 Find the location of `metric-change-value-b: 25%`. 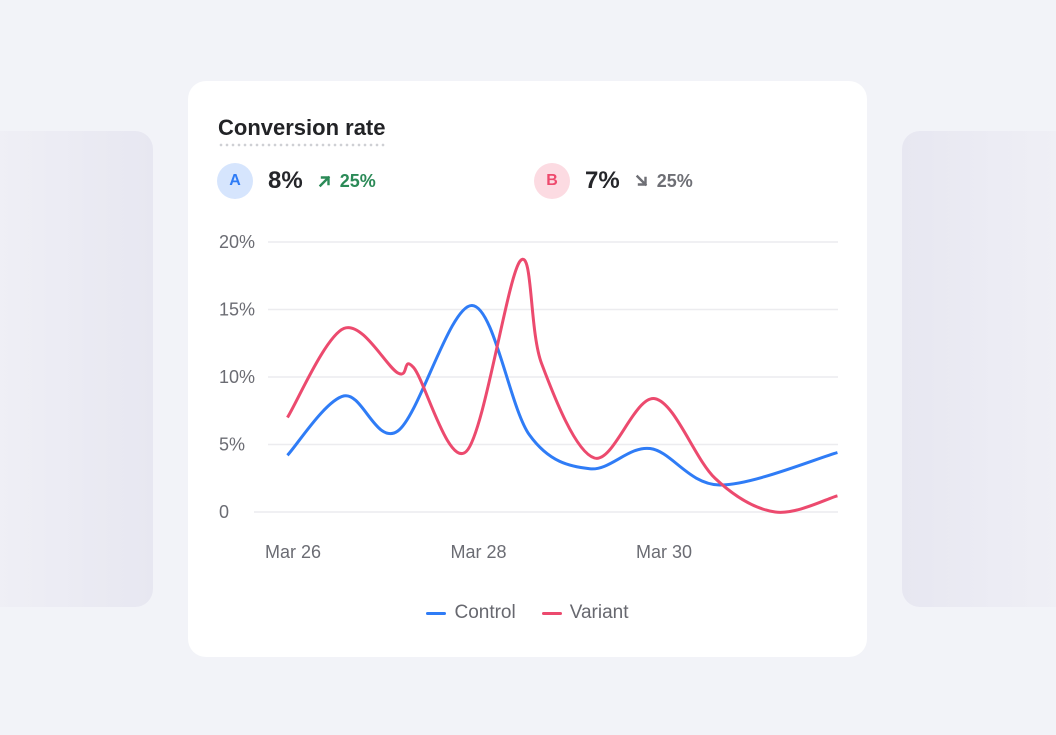

metric-change-value-b: 25% is located at coordinates (674, 180).